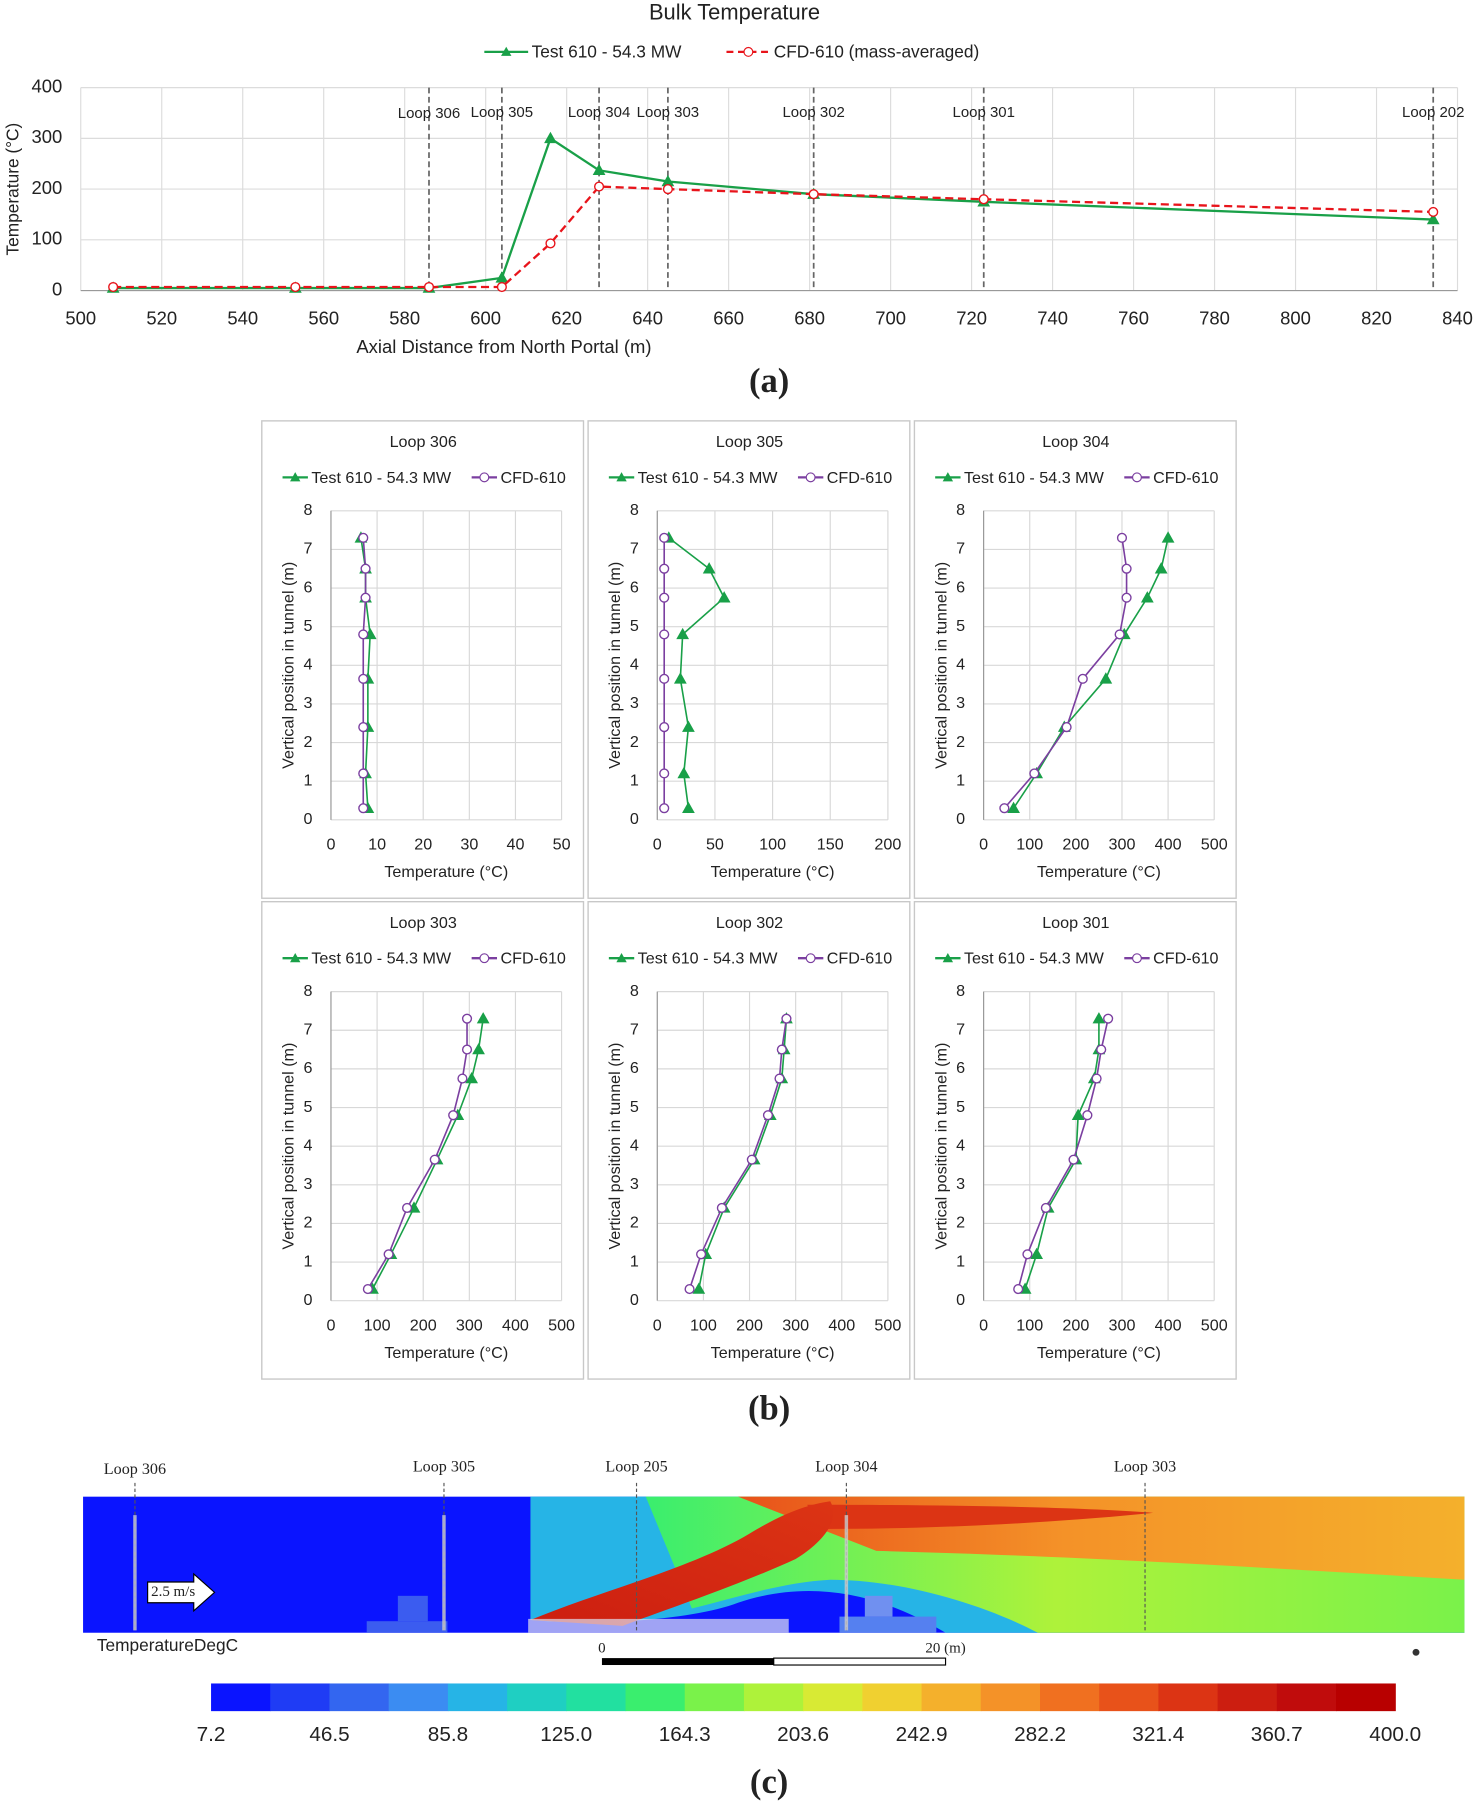  Describe the element at coordinates (1457, 317) in the screenshot. I see `x-tick-label: 840` at that location.